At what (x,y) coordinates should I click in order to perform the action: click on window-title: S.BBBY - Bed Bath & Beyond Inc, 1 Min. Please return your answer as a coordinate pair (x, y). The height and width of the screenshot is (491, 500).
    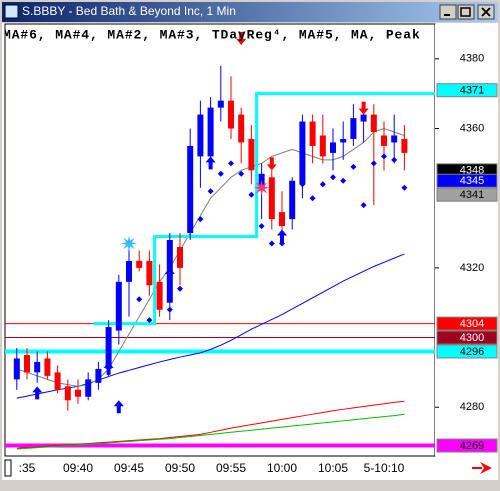
    Looking at the image, I should click on (129, 11).